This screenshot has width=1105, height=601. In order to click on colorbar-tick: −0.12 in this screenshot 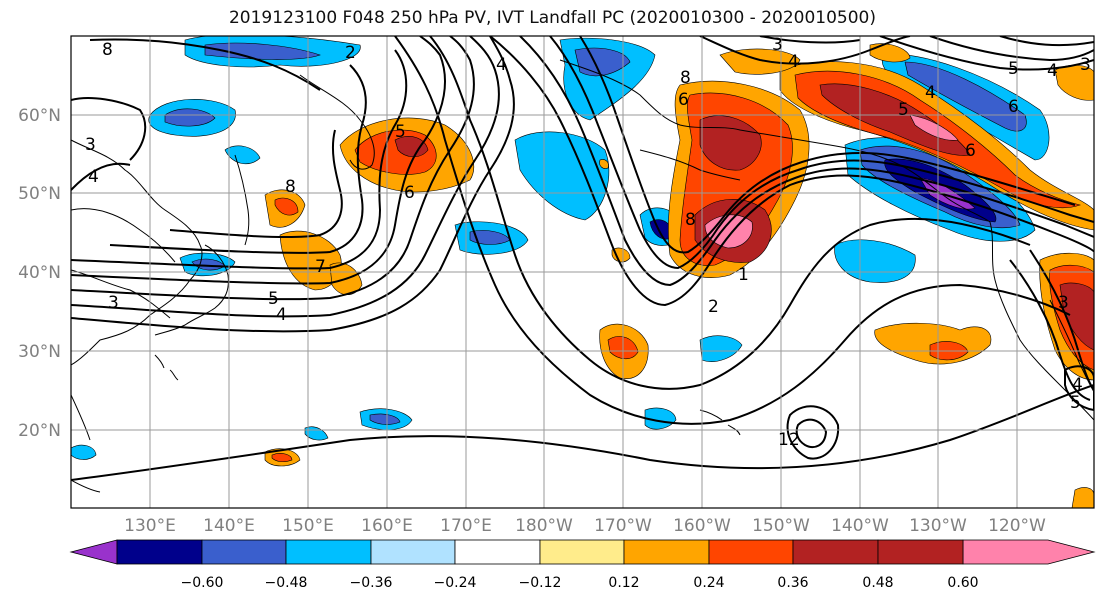, I will do `click(540, 583)`.